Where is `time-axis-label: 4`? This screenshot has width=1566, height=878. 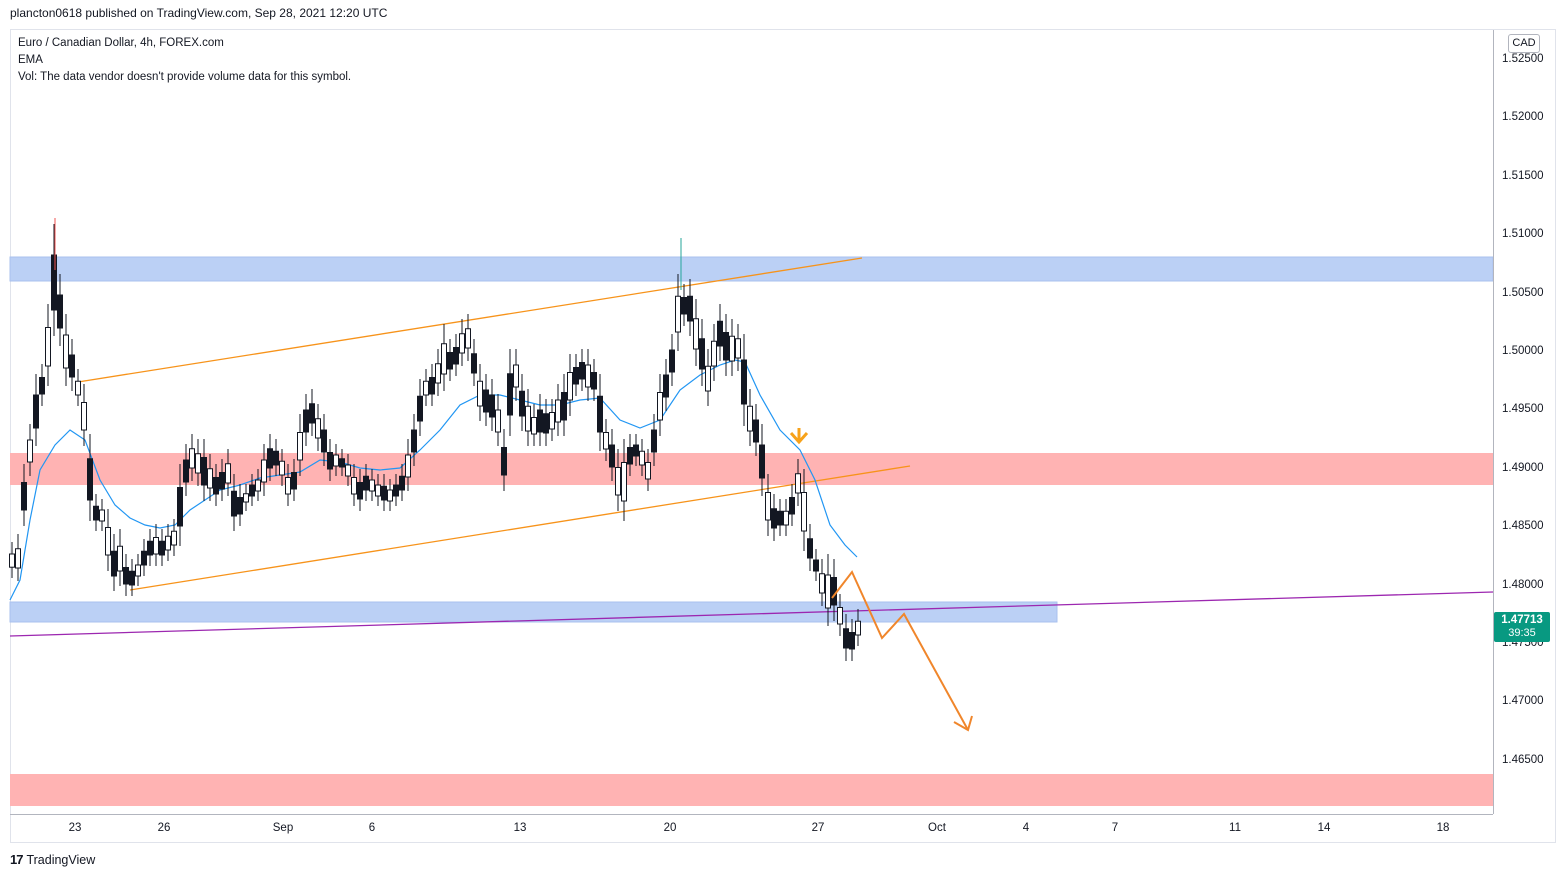
time-axis-label: 4 is located at coordinates (1026, 828).